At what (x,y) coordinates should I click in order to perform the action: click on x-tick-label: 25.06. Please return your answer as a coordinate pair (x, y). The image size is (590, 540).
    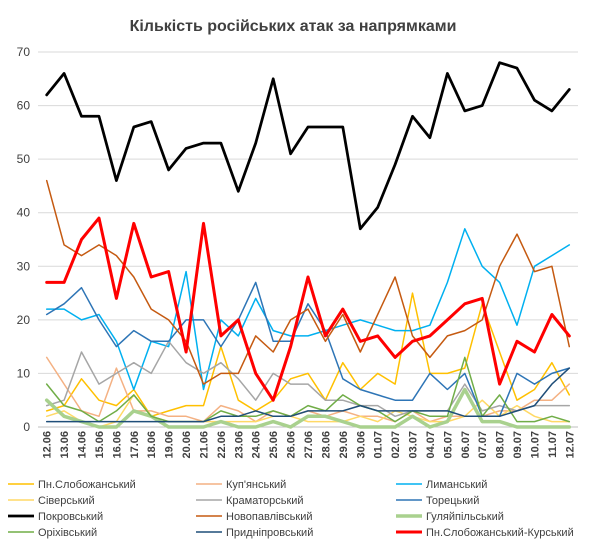
    Looking at the image, I should click on (274, 445).